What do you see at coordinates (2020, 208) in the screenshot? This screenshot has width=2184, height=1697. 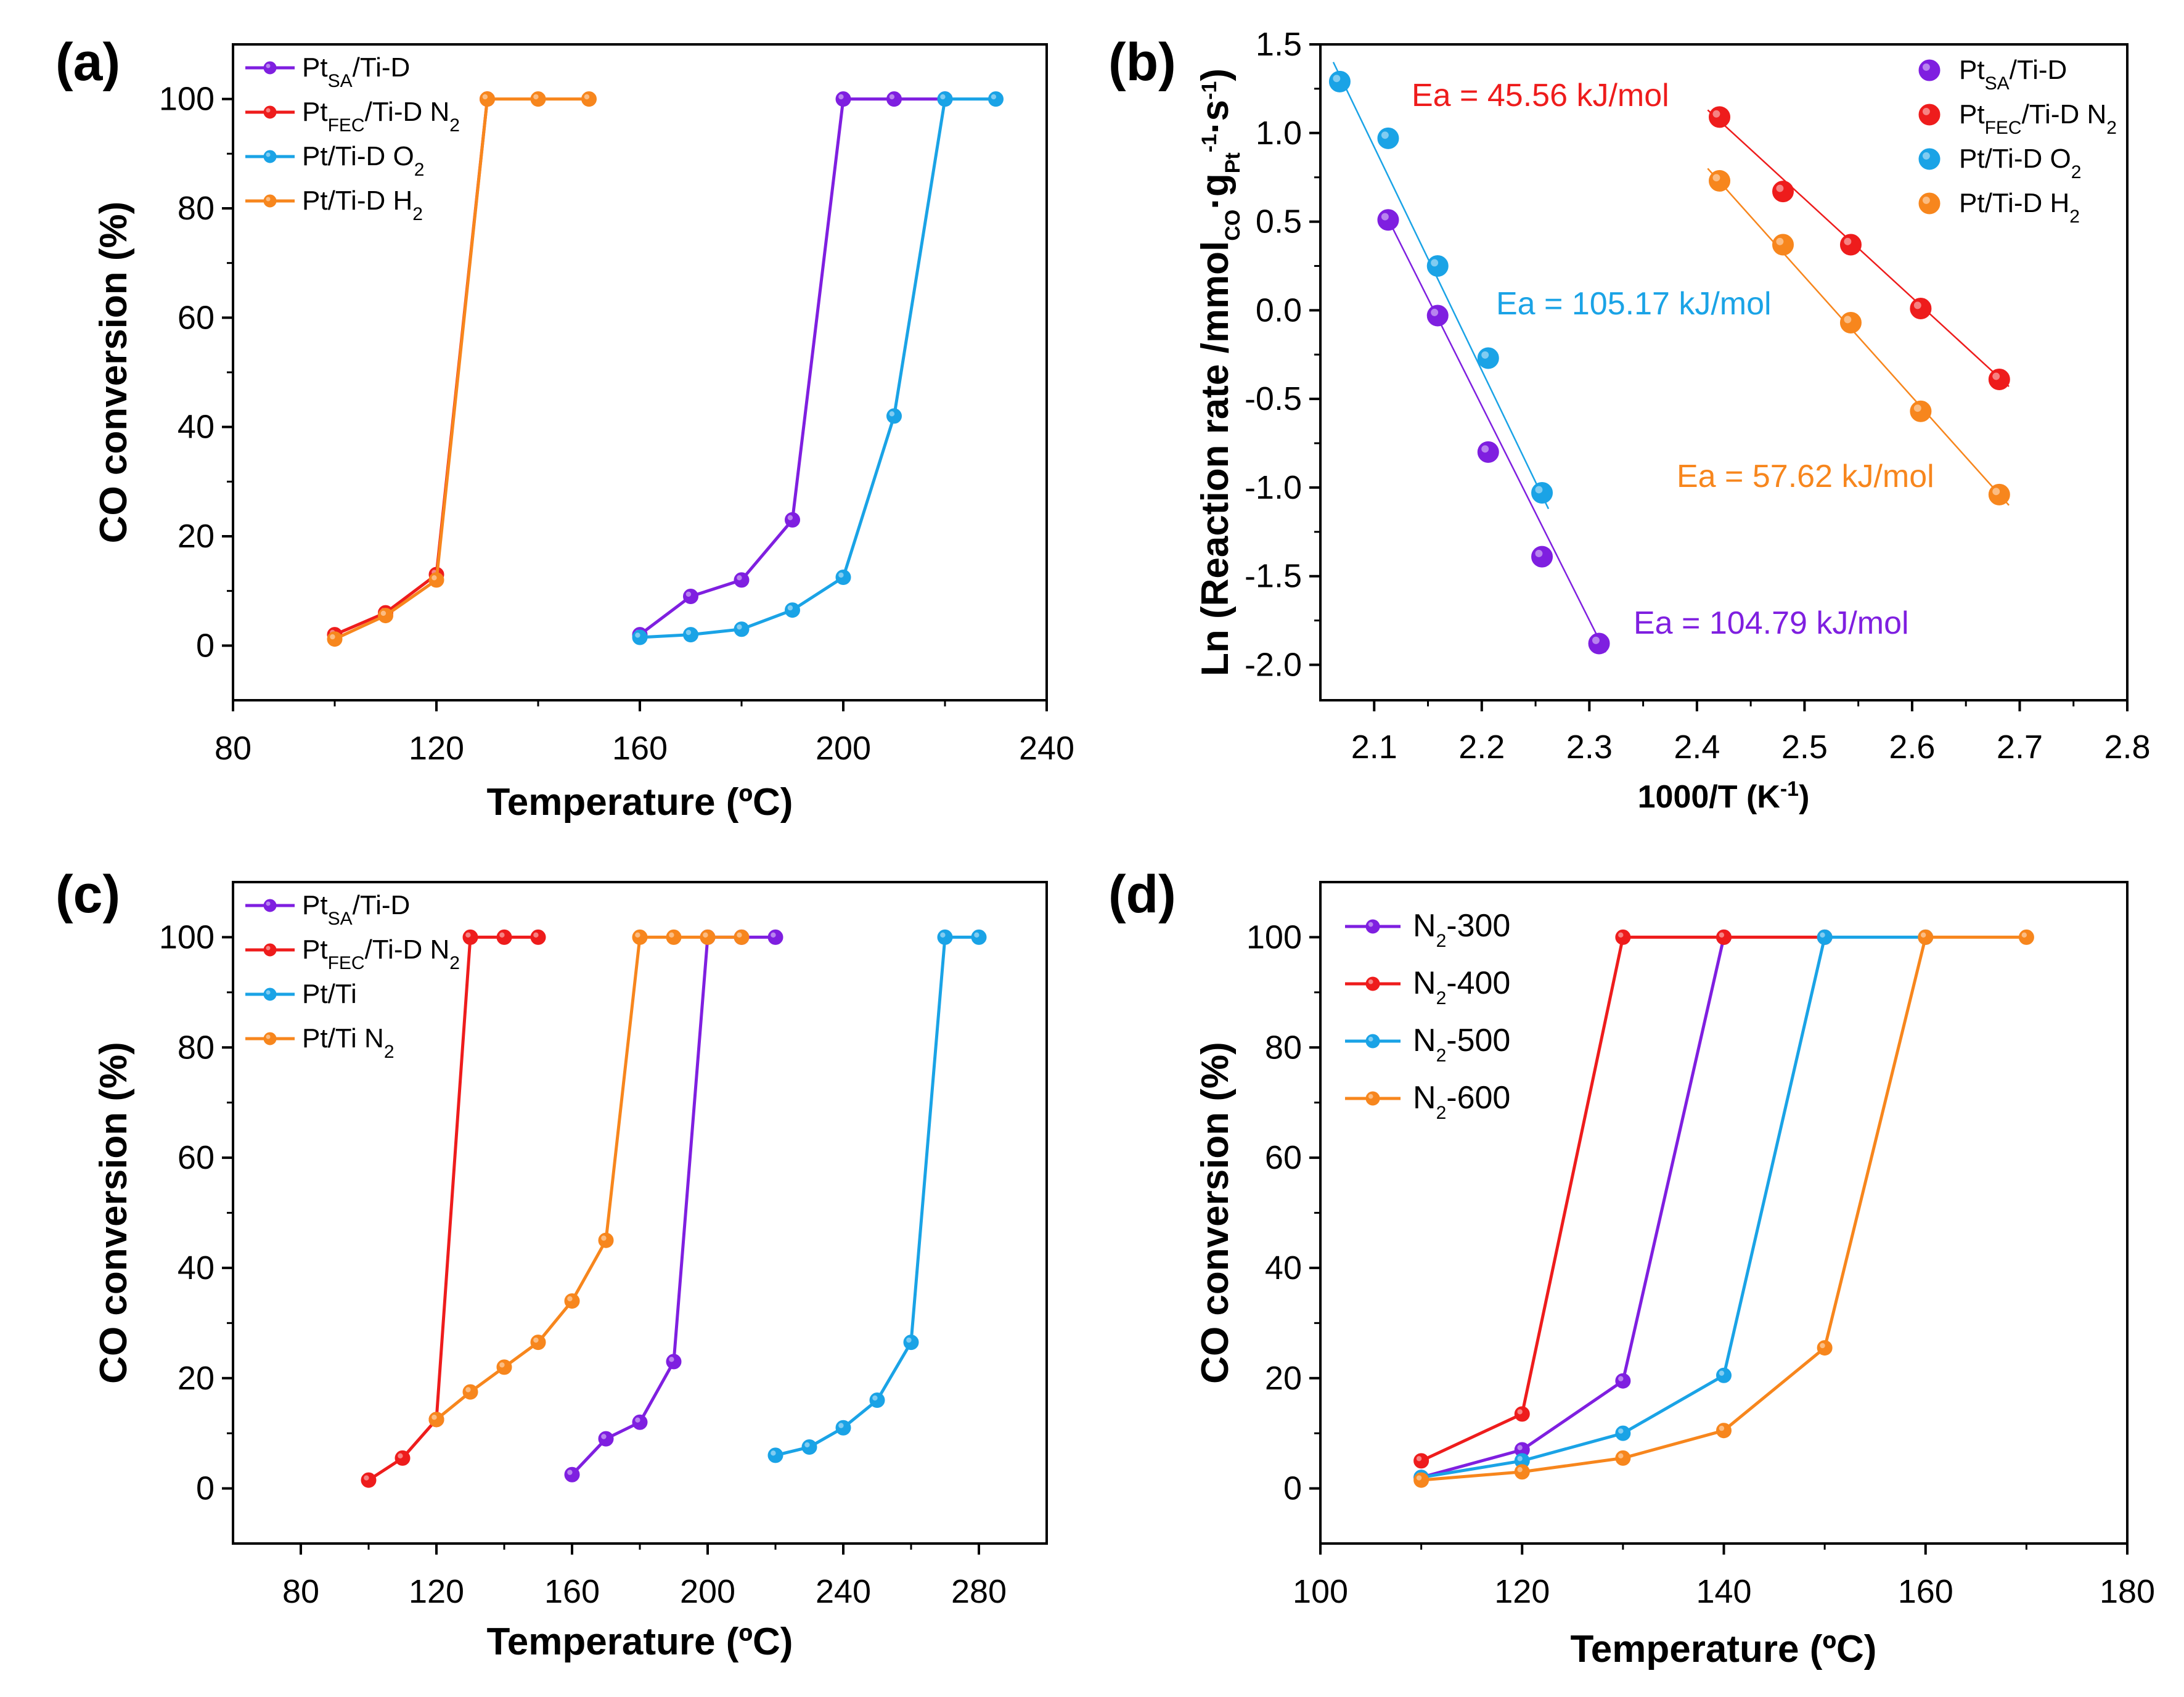 I see `legend-label: Pt/Ti-D H2` at bounding box center [2020, 208].